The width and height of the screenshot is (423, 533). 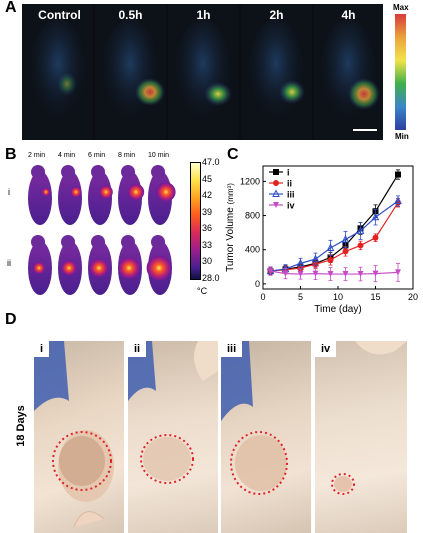 What do you see at coordinates (207, 244) in the screenshot?
I see `colorbar-b-tick: 33` at bounding box center [207, 244].